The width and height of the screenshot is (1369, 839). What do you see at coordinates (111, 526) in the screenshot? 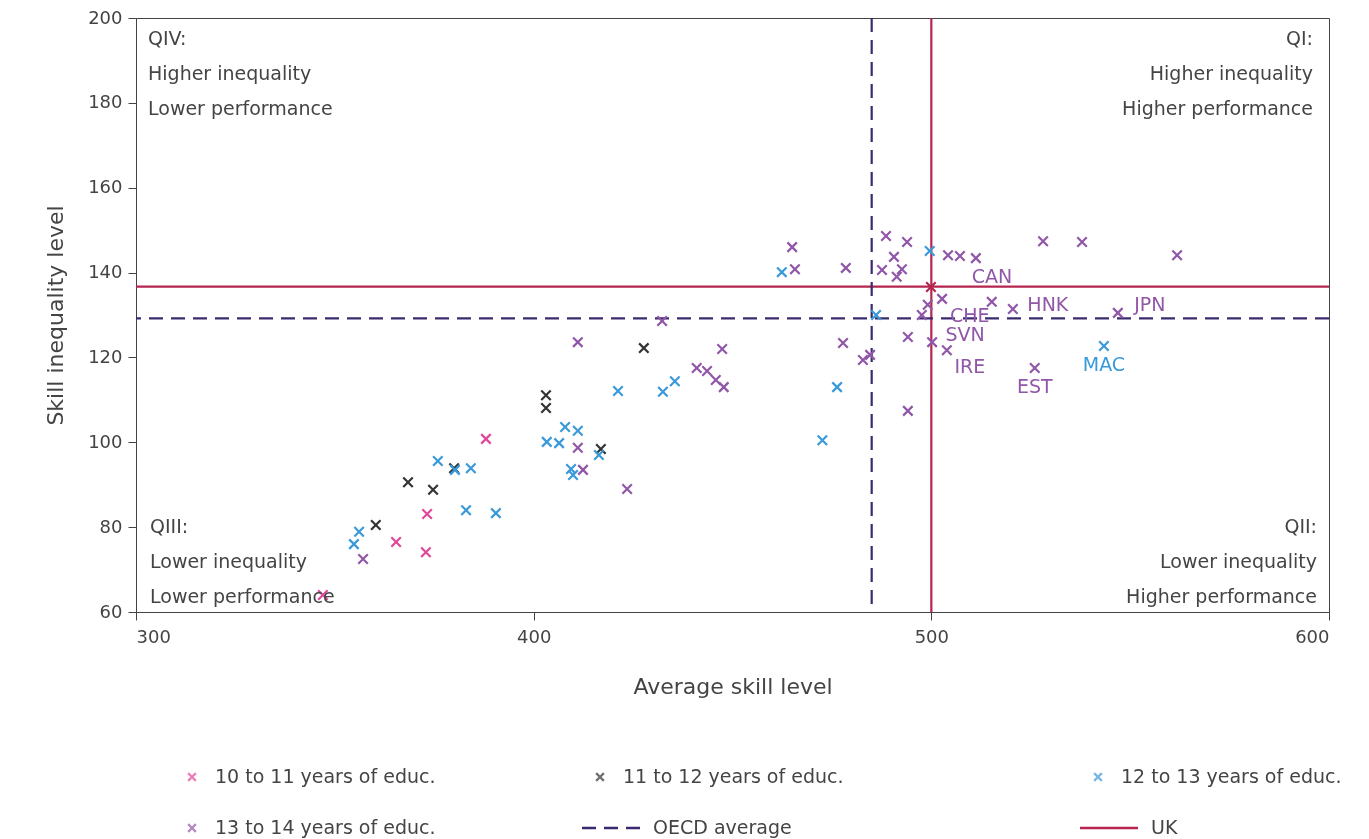
I see `y-tick-label: 80` at bounding box center [111, 526].